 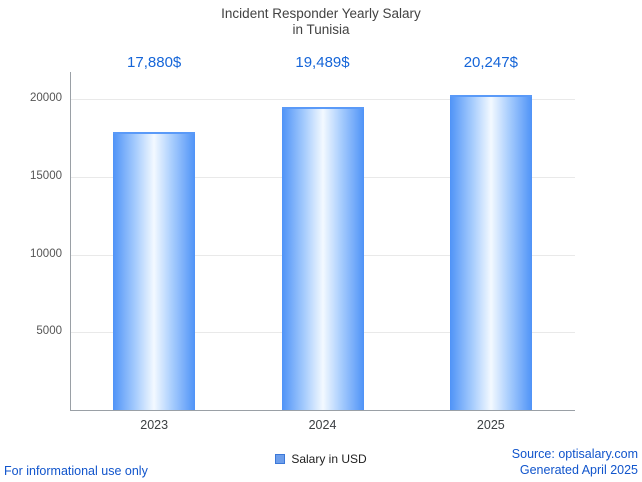 What do you see at coordinates (46, 98) in the screenshot?
I see `y-axis-tick-20000: 20000` at bounding box center [46, 98].